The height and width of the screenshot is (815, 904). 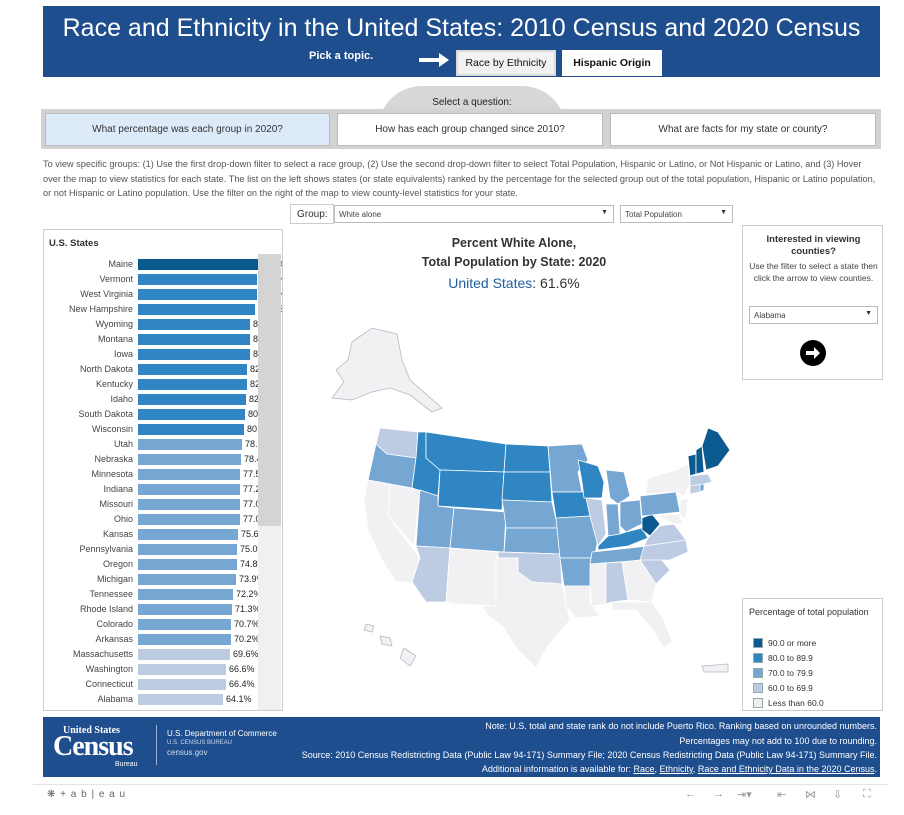 I want to click on state-rank-row: Wisconsin80.4%, so click(x=163, y=429).